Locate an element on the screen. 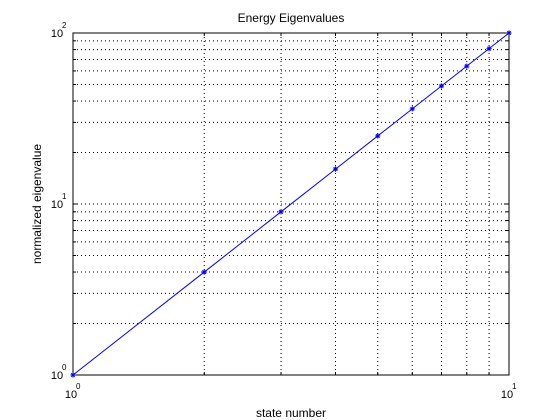 This screenshot has height=420, width=560. y-tick-label: 10¹ is located at coordinates (59, 201).